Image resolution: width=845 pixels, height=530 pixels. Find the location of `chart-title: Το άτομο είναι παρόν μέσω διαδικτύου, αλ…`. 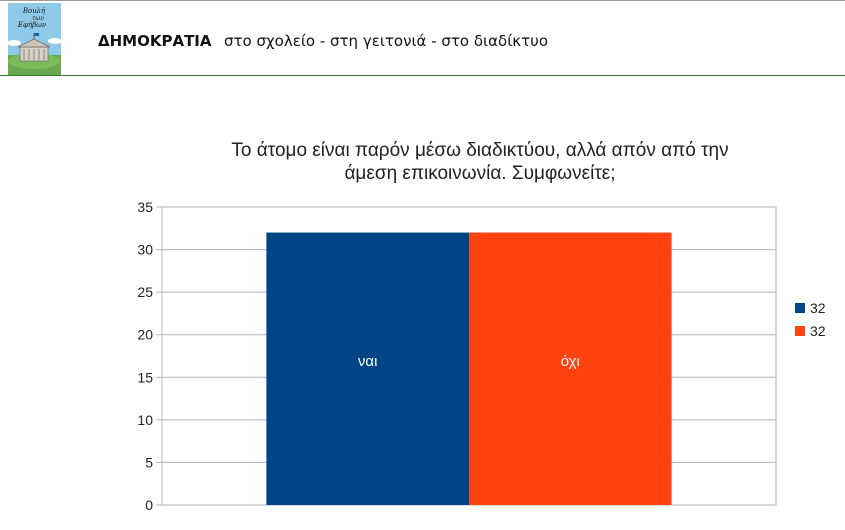

chart-title: Το άτομο είναι παρόν μέσω διαδικτύου, αλ… is located at coordinates (480, 162).